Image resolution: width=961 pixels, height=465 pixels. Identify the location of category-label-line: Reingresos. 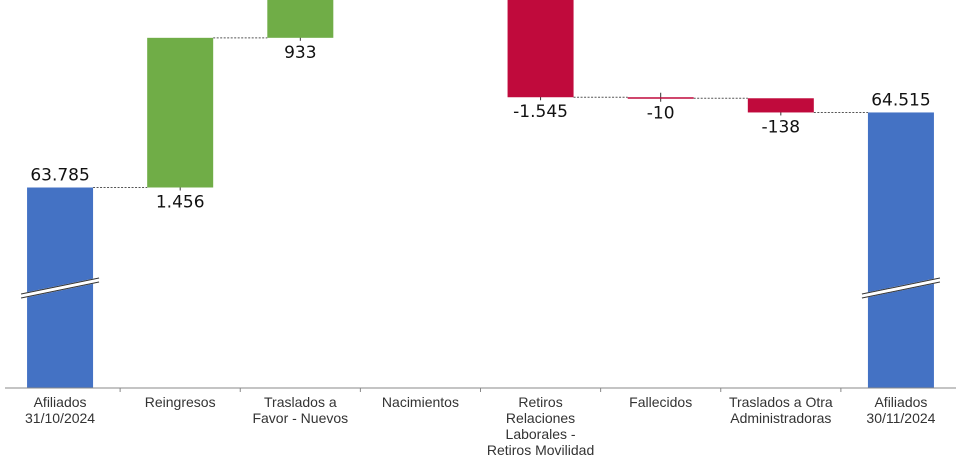
(180, 402).